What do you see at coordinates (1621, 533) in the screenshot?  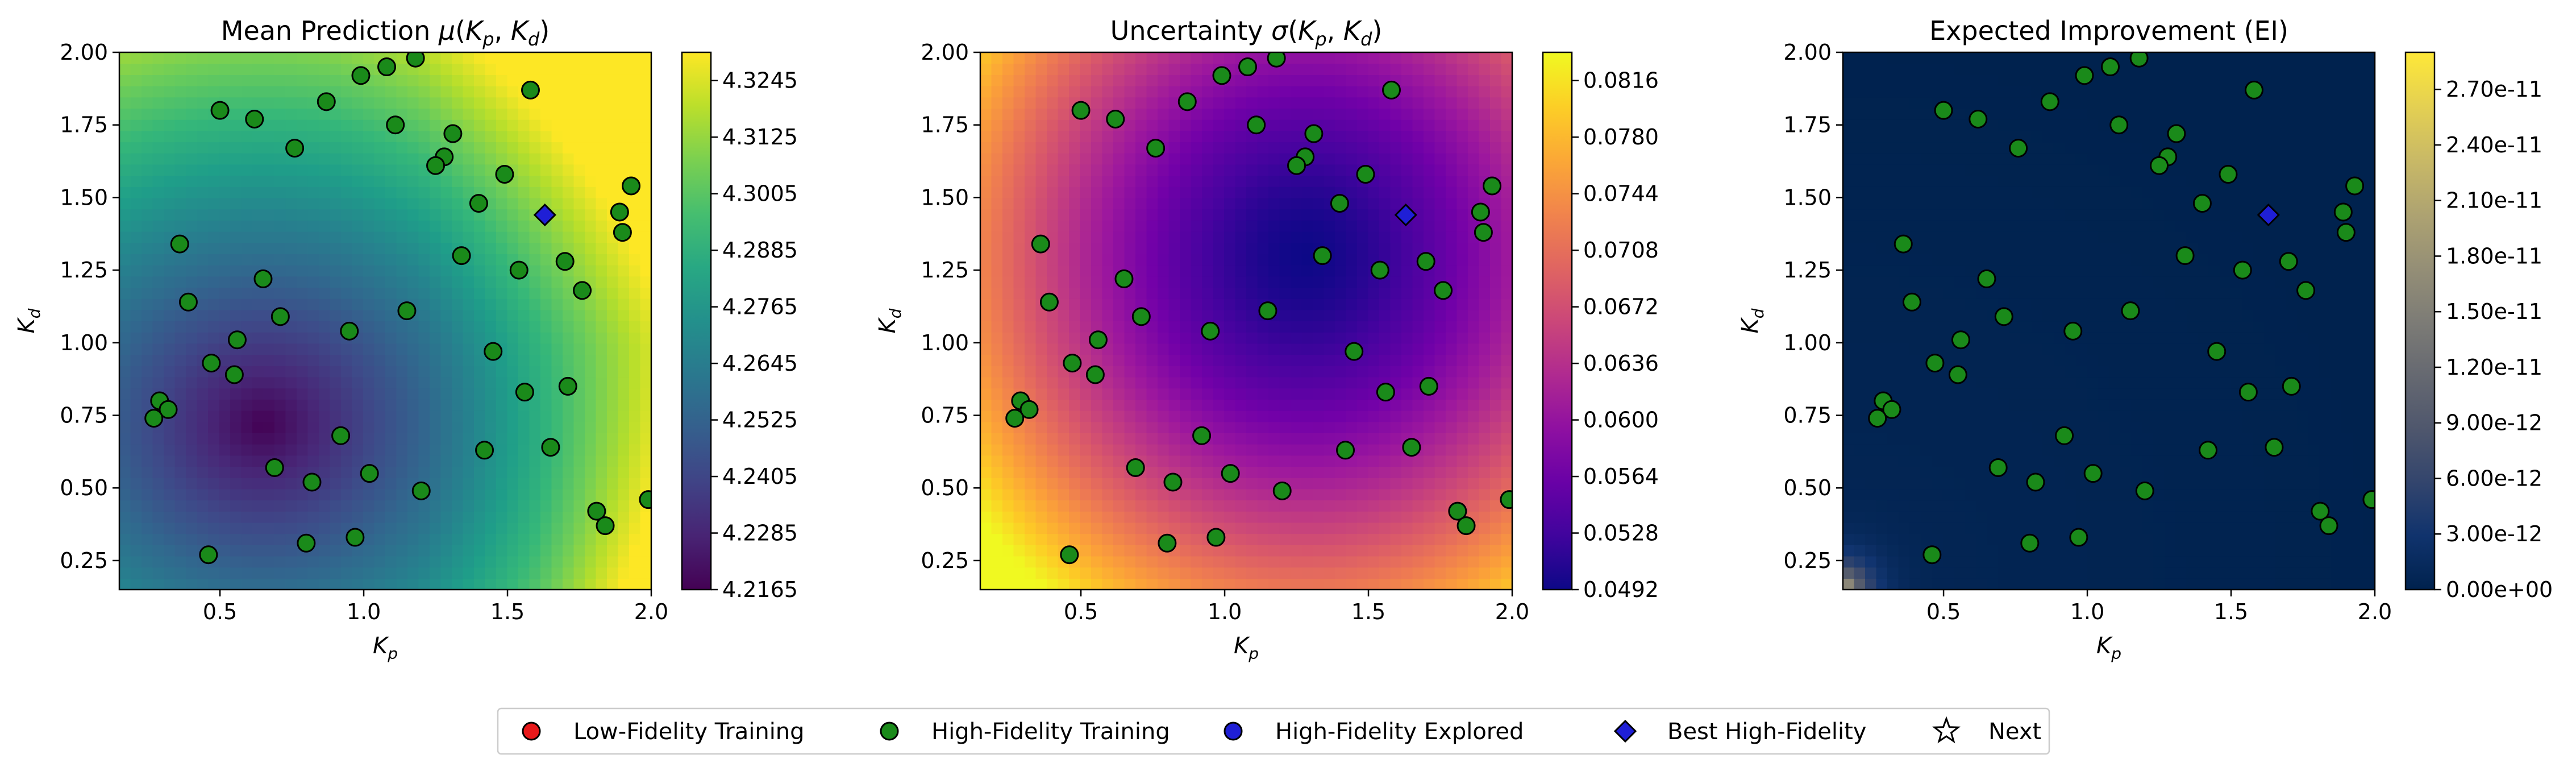 I see `colorbar-tick-label: 0.0528` at bounding box center [1621, 533].